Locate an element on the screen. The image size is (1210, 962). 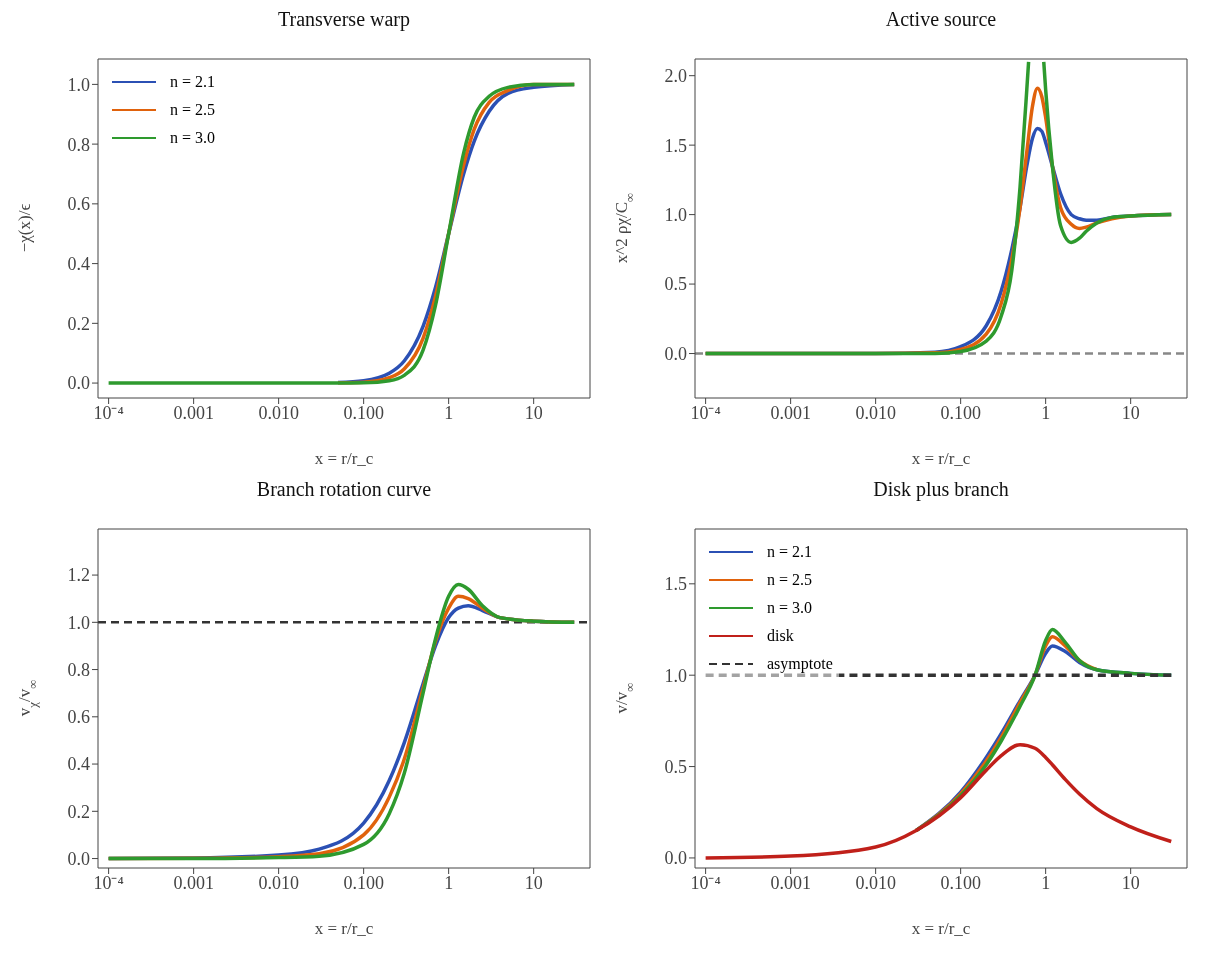
chart-title: Branch rotation curve is located at coordinates (344, 489).